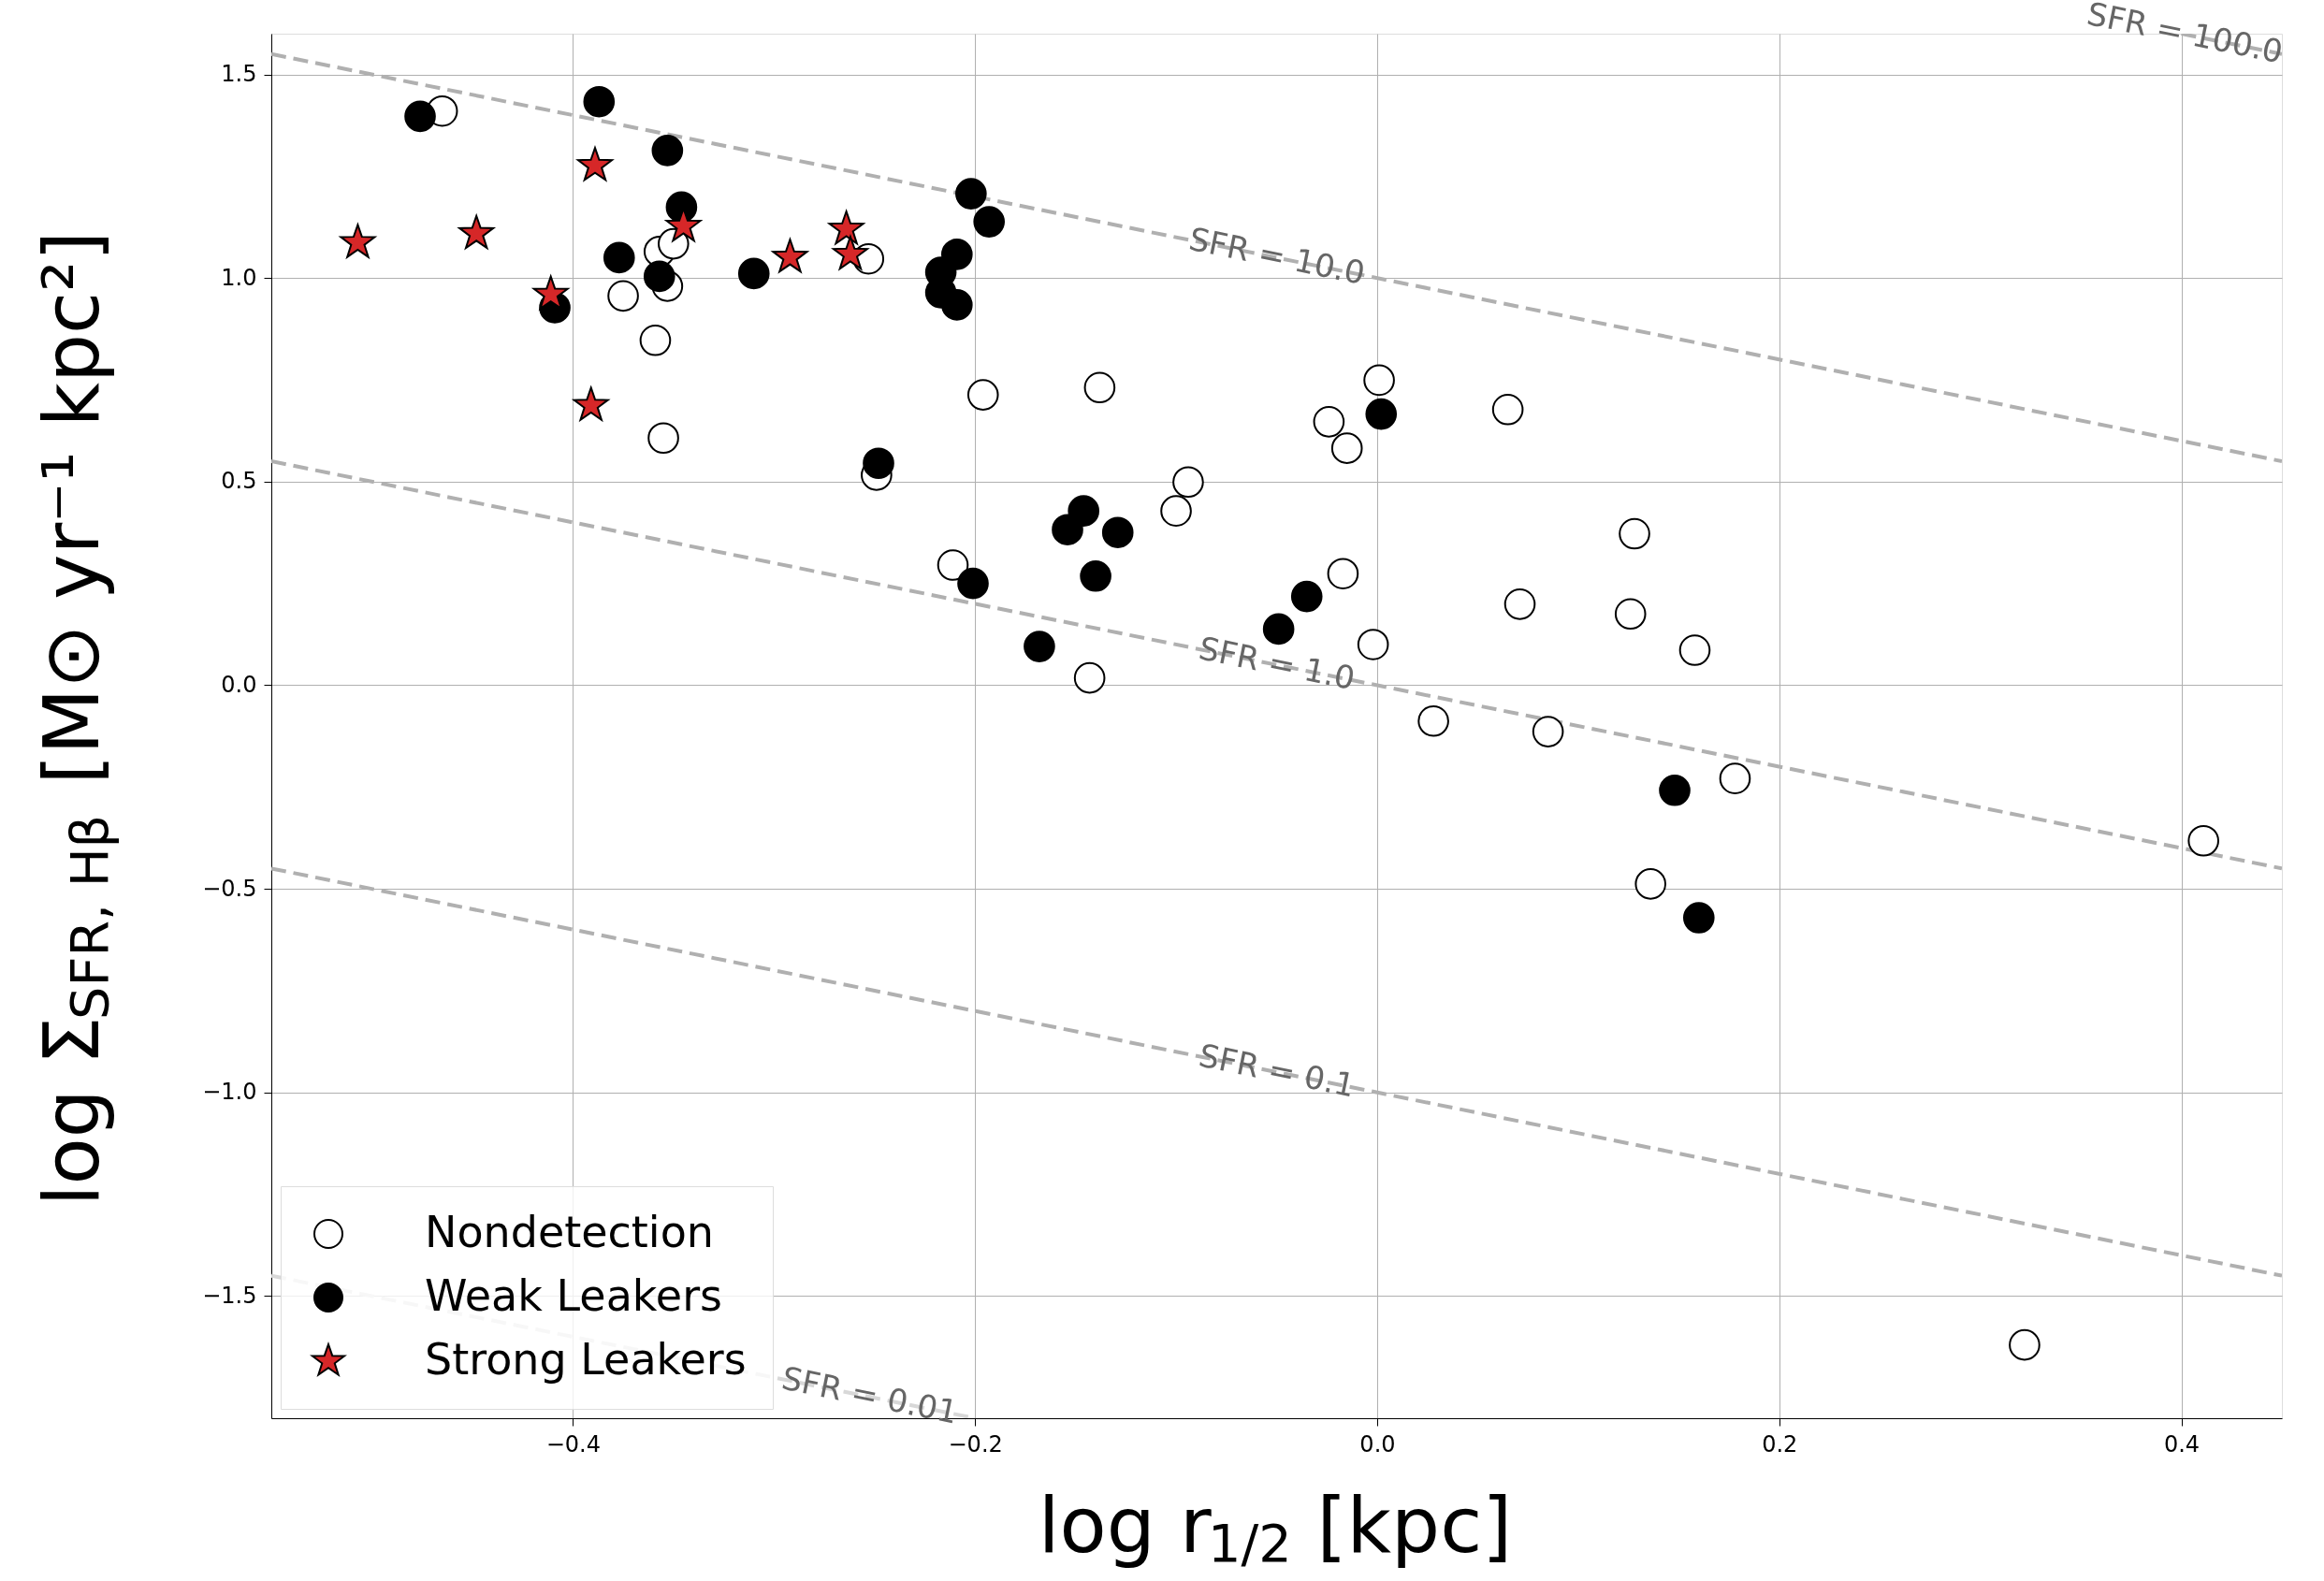 The image size is (2324, 1581). Describe the element at coordinates (1277, 1070) in the screenshot. I see `text: SFR = 0.1` at that location.